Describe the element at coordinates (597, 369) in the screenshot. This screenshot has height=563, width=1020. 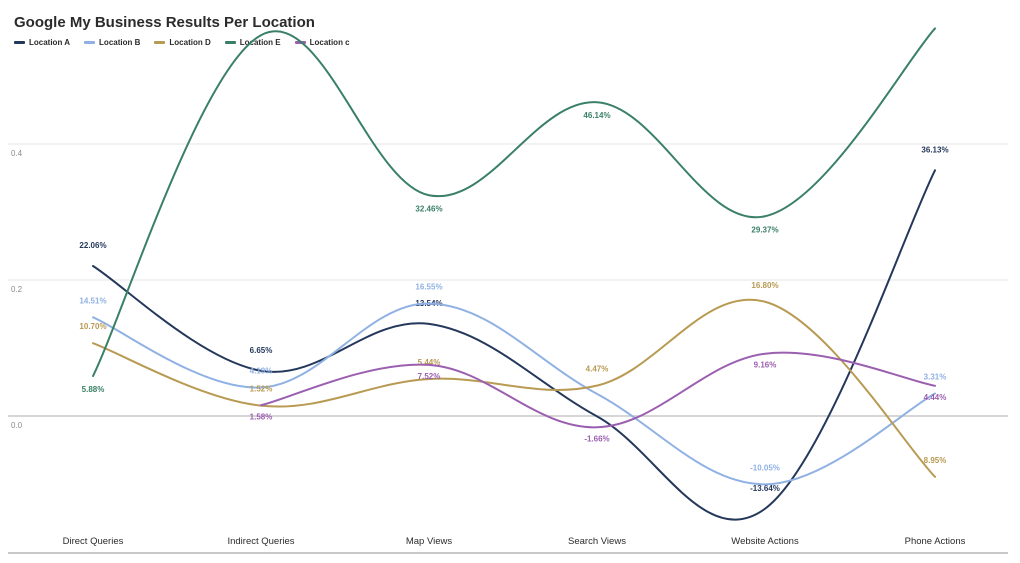
I see `data-label: 4.47%` at that location.